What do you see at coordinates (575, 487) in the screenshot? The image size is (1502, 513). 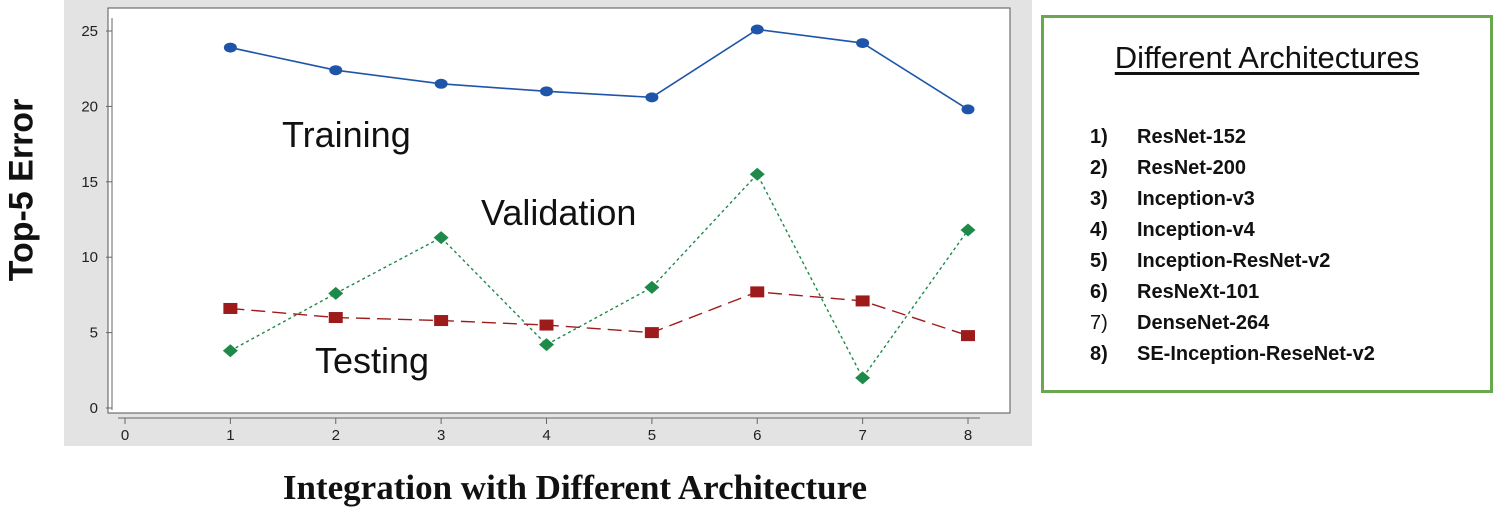 I see `x-axis-title: Integration with Different Architecture` at bounding box center [575, 487].